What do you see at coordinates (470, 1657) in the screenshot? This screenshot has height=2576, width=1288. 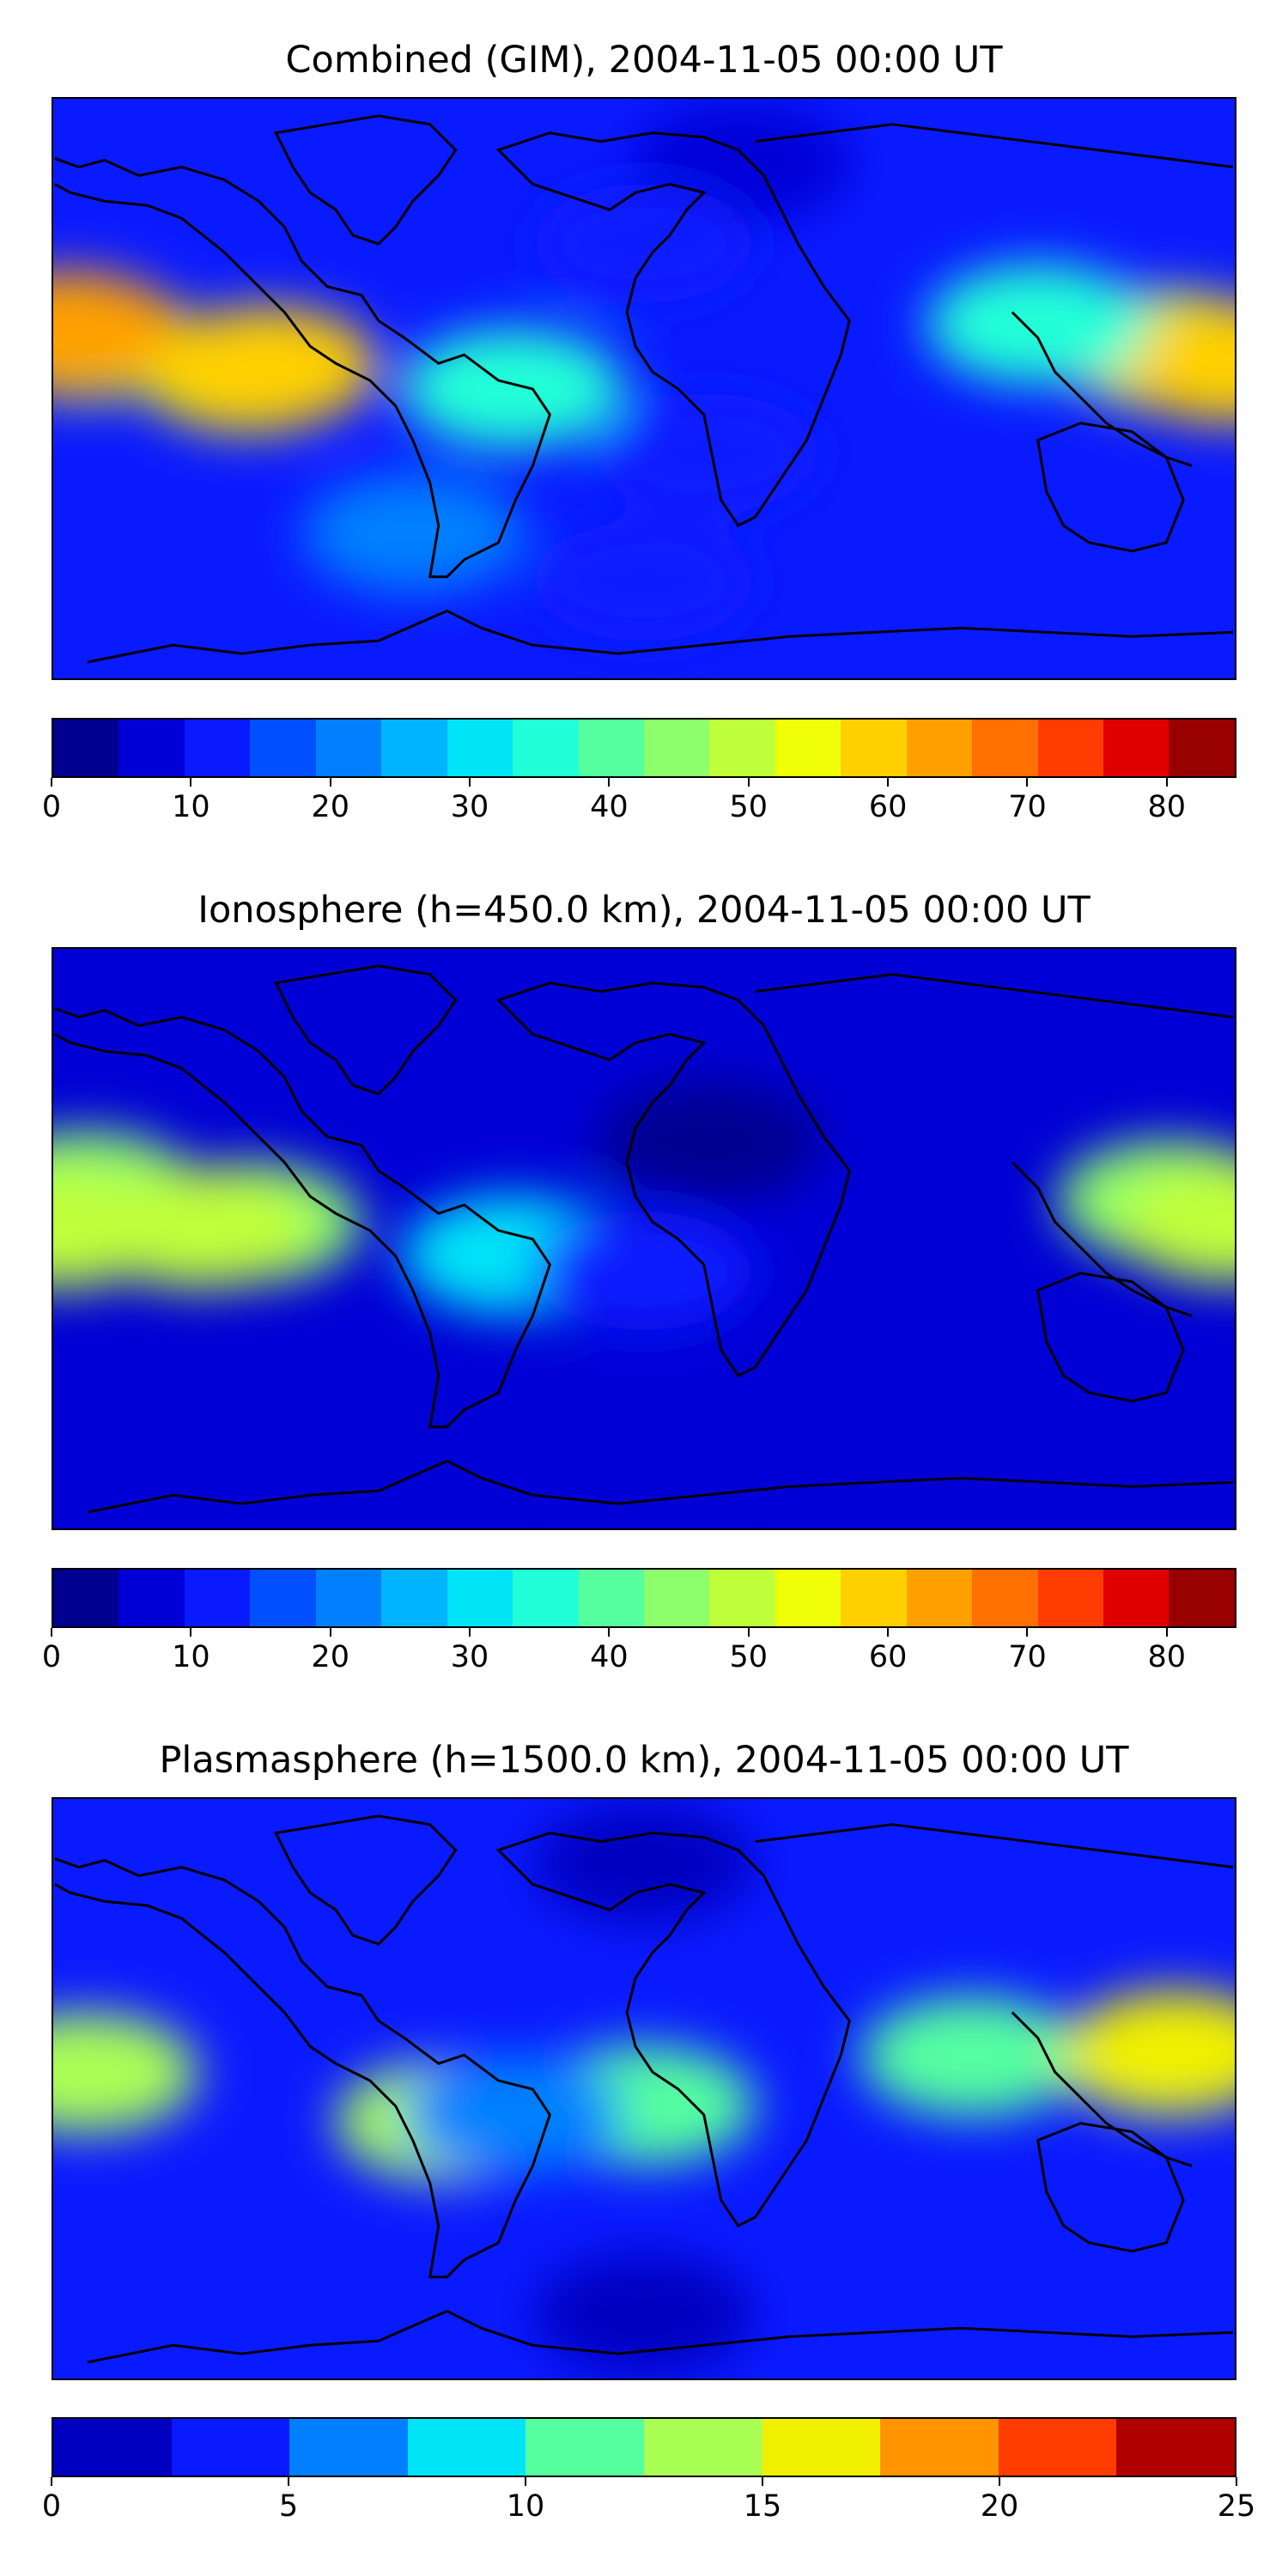 I see `colorbar-tick-label: 30` at bounding box center [470, 1657].